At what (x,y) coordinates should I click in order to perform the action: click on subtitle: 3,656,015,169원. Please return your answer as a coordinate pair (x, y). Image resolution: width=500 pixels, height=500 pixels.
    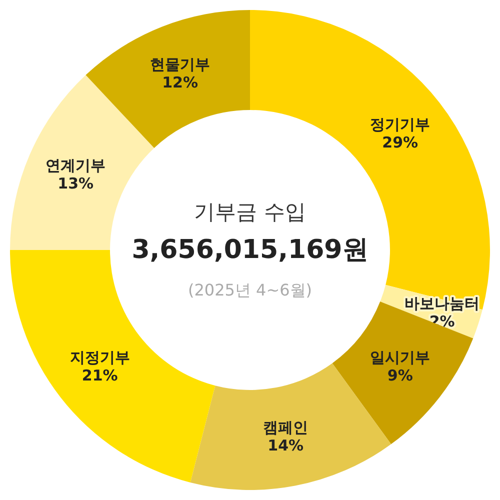
    Looking at the image, I should click on (250, 250).